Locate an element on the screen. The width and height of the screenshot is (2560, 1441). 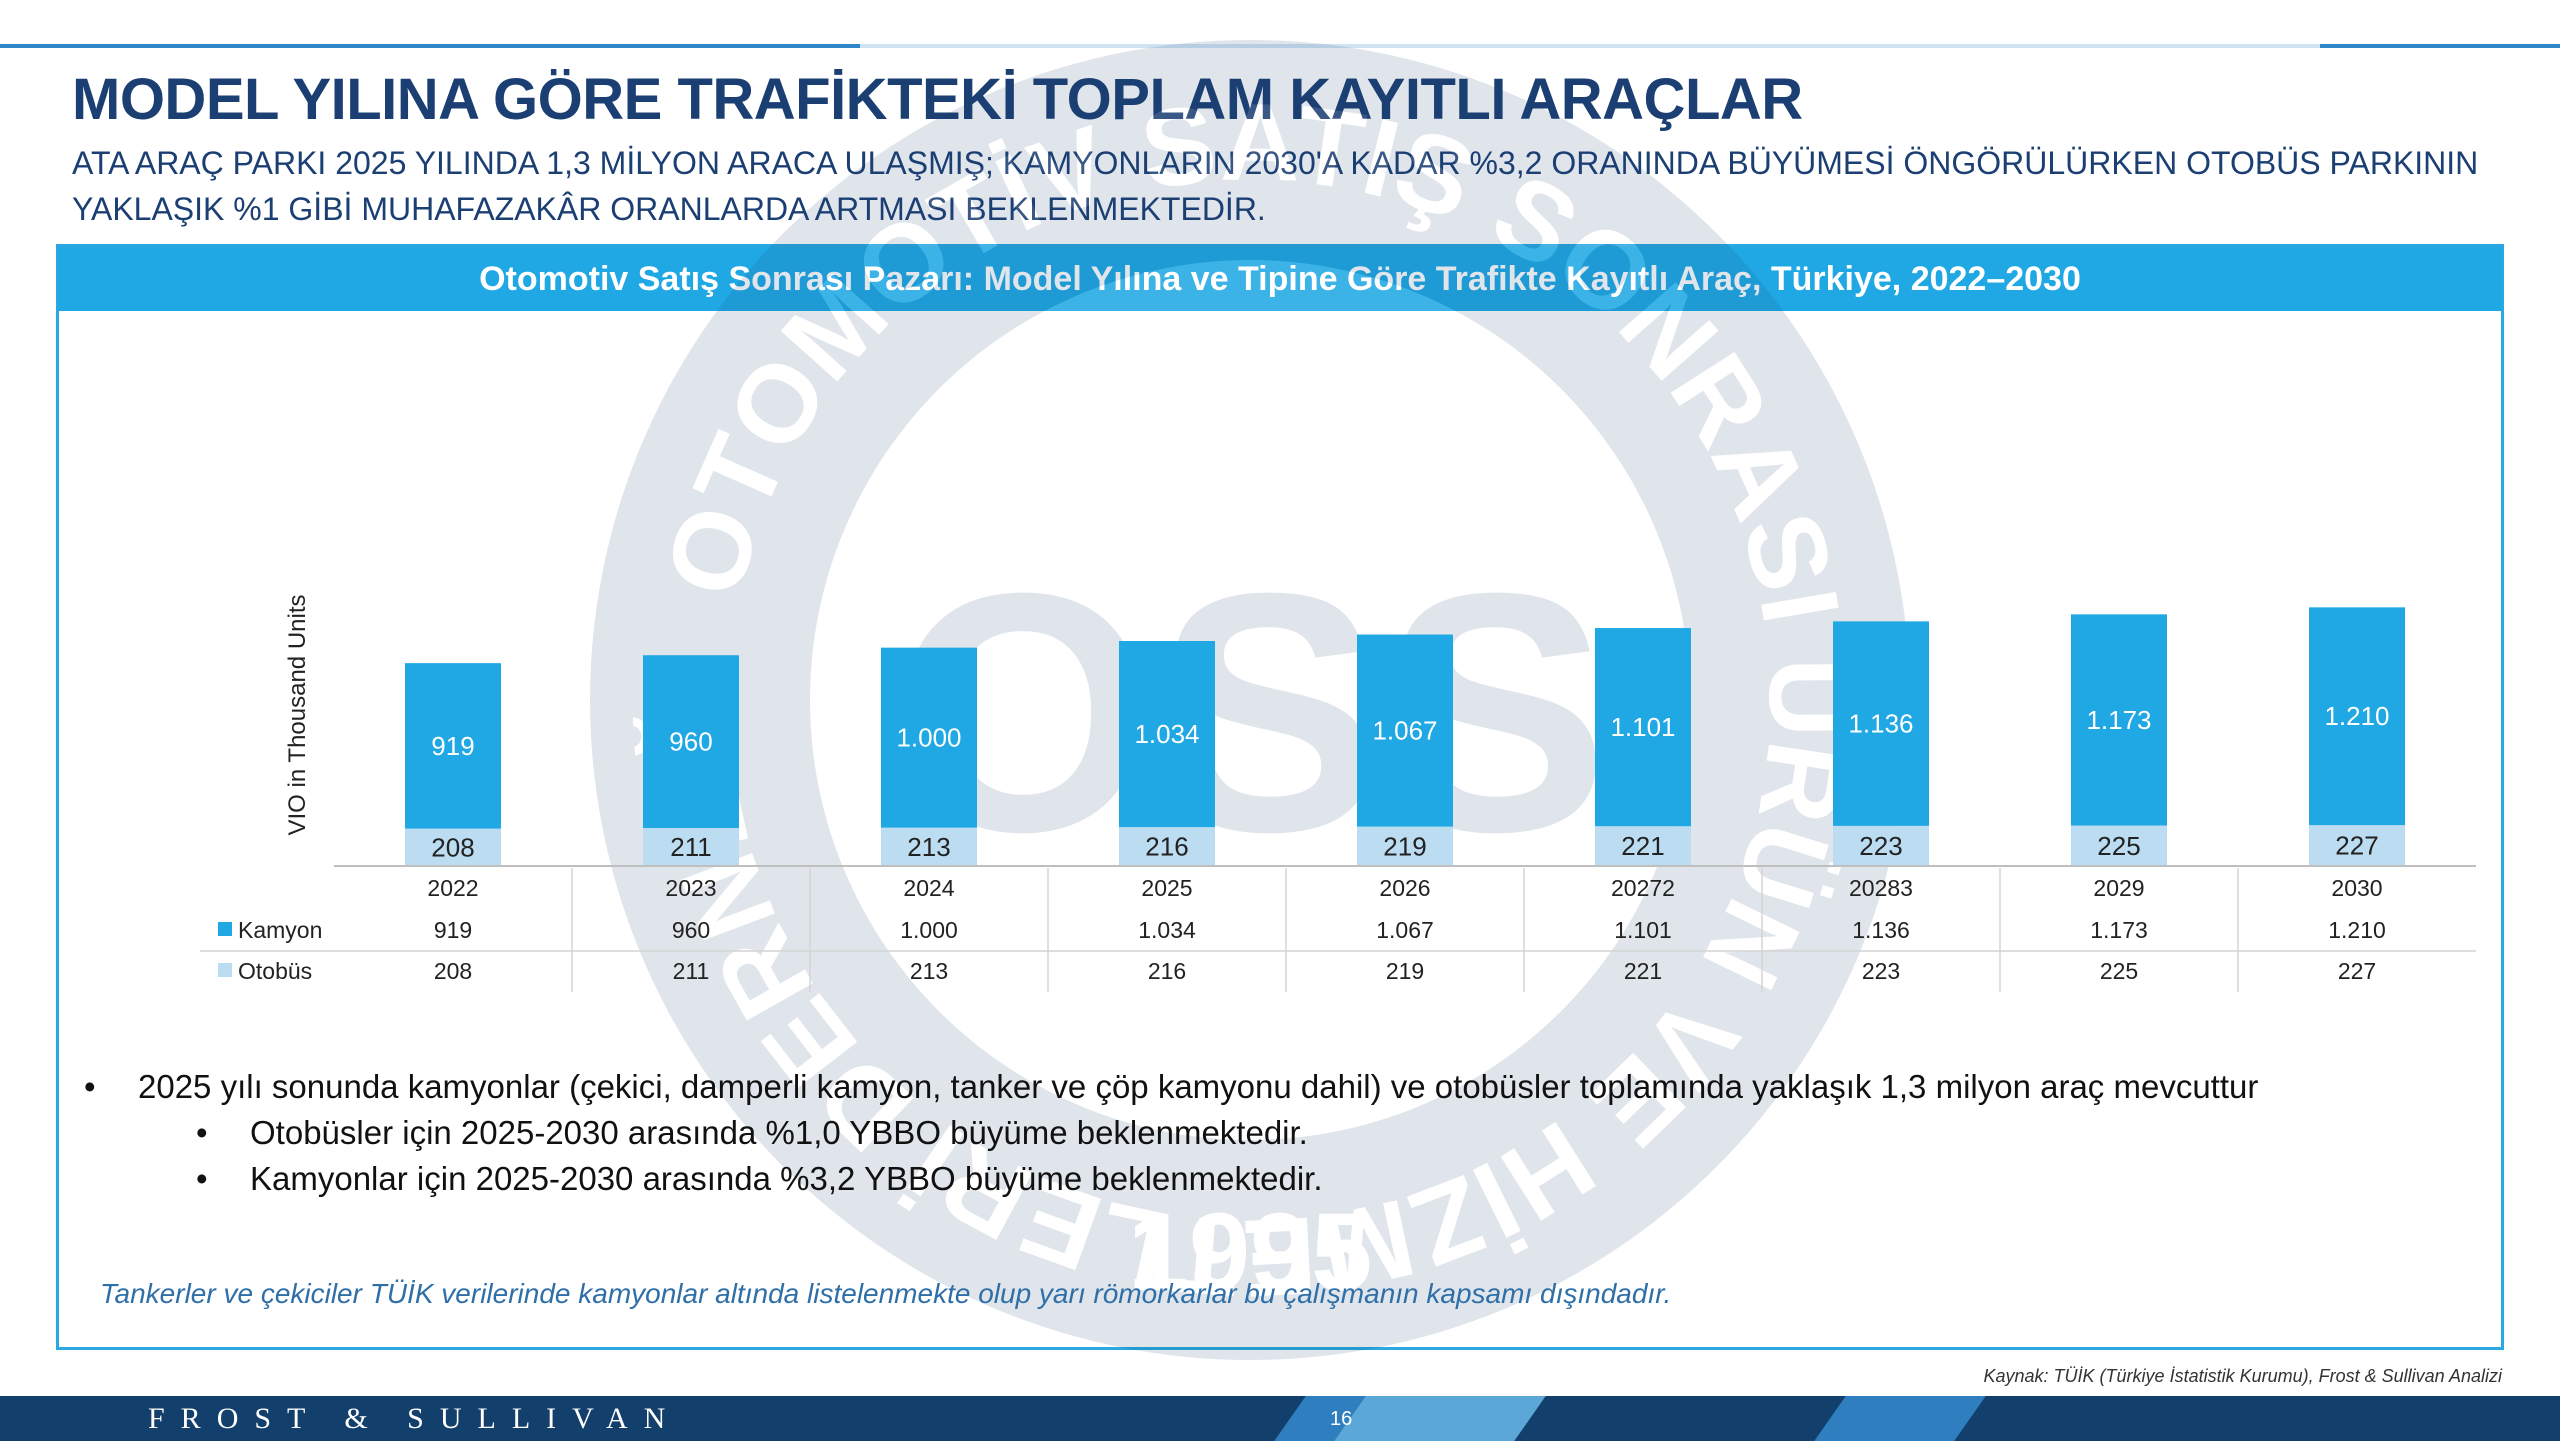
legend-key-kamyon is located at coordinates (225, 929).